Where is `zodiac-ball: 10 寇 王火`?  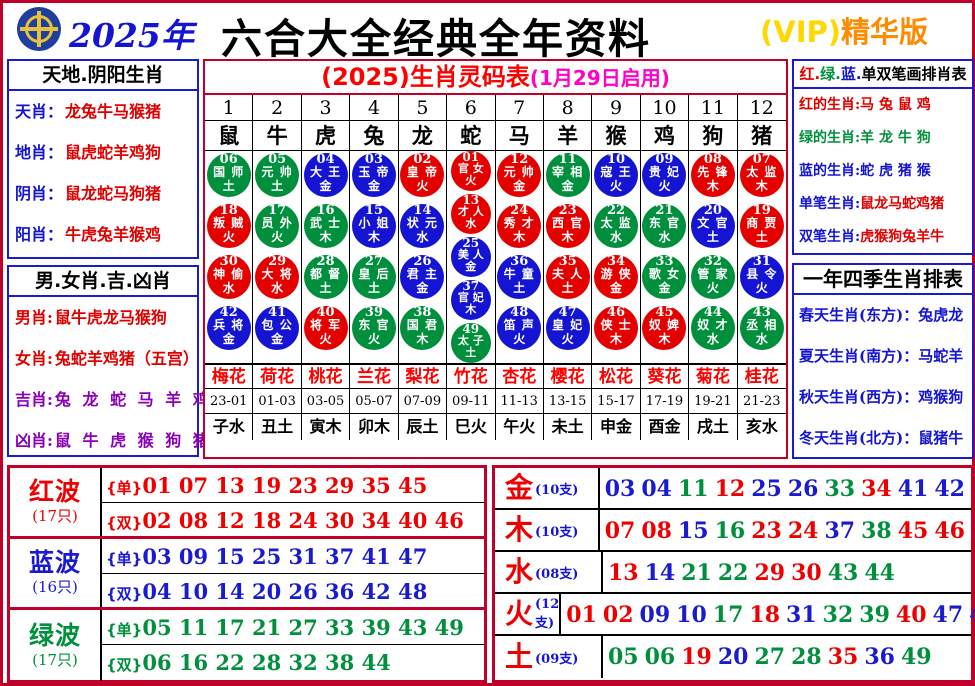
zodiac-ball: 10 寇 王火 is located at coordinates (616, 175).